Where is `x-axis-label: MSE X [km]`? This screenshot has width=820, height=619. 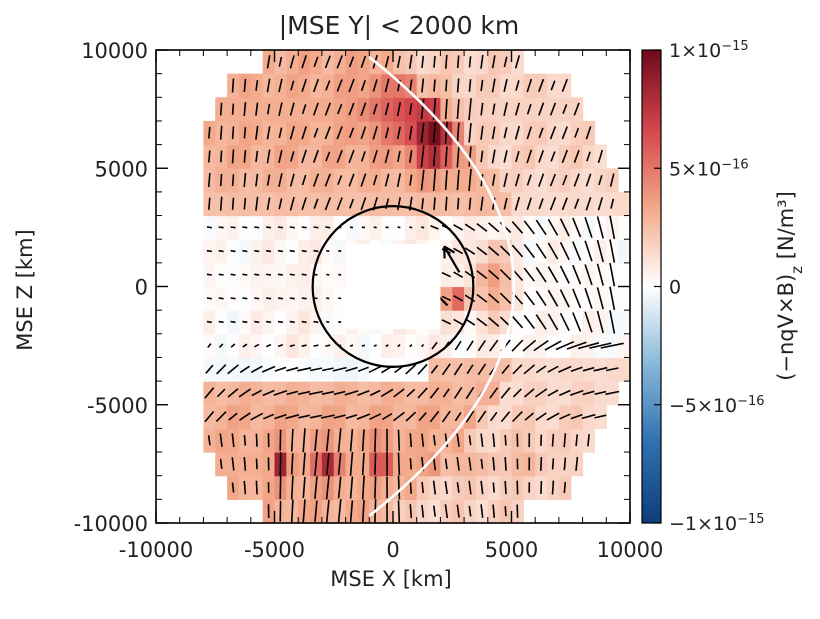
x-axis-label: MSE X [km] is located at coordinates (390, 579).